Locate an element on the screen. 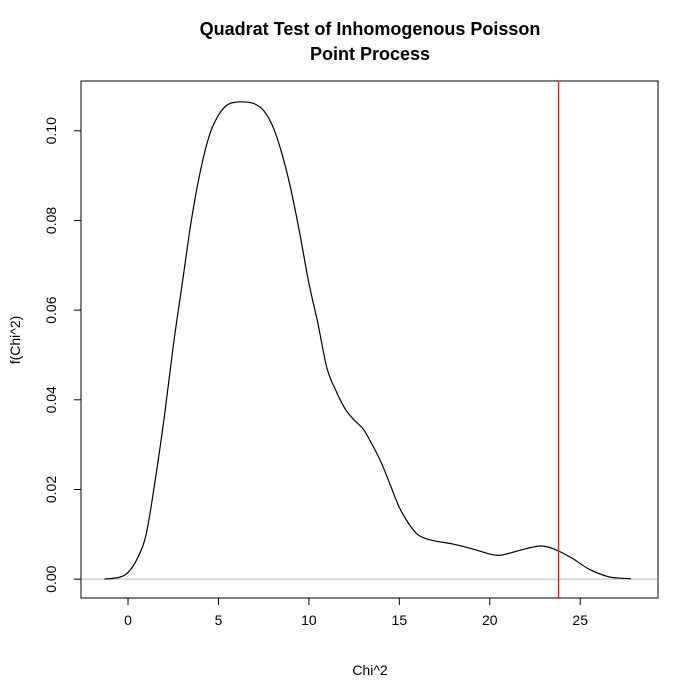  x-tick-label: 15 is located at coordinates (400, 620).